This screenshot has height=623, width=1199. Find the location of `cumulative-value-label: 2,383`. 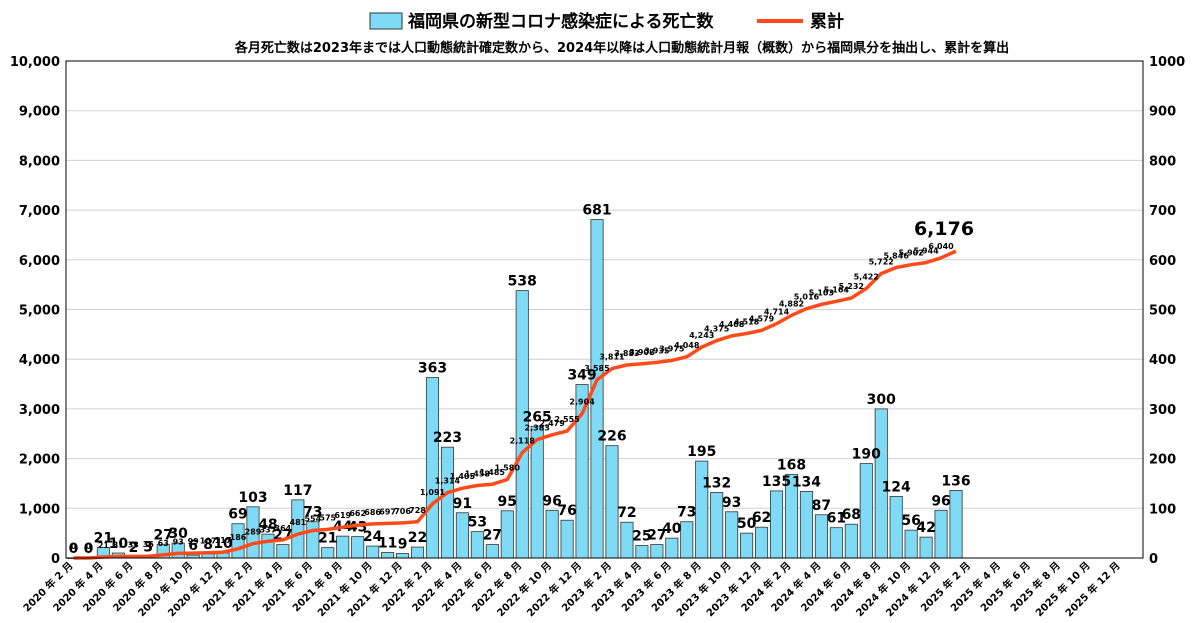

cumulative-value-label: 2,383 is located at coordinates (537, 428).